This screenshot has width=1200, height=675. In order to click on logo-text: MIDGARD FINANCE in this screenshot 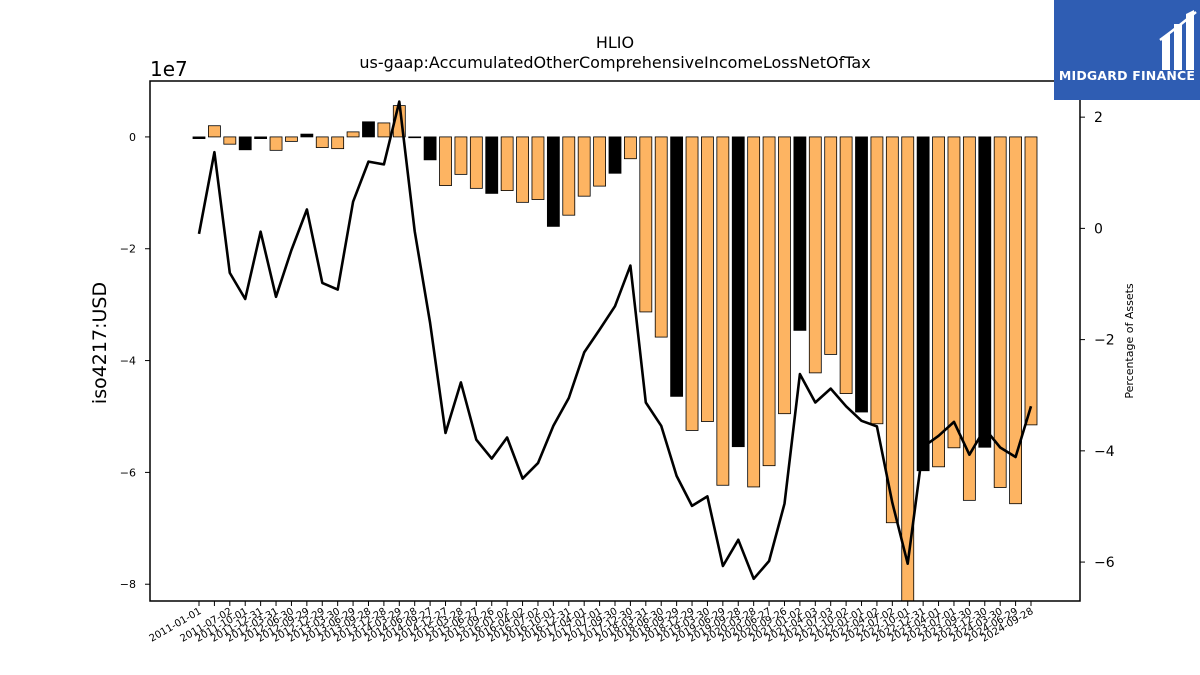, I will do `click(1127, 75)`.